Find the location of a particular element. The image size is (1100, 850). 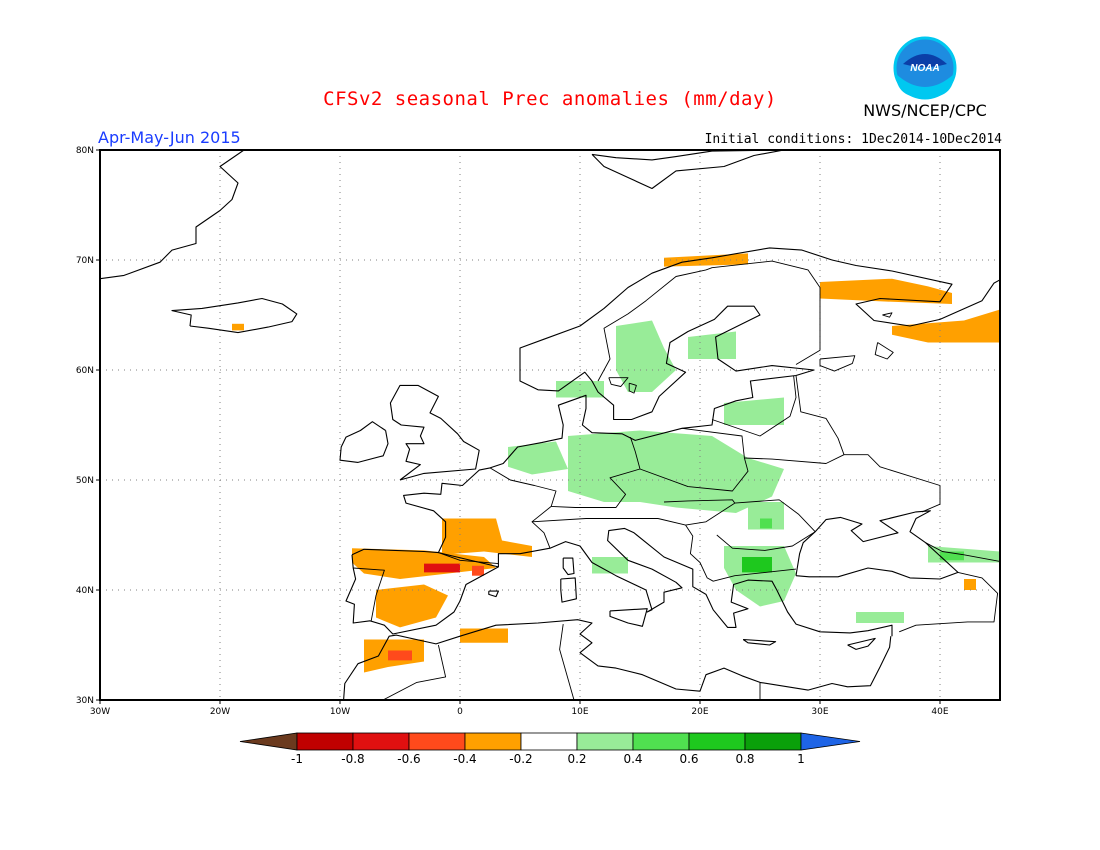

coastline-cyprus is located at coordinates (861, 643).